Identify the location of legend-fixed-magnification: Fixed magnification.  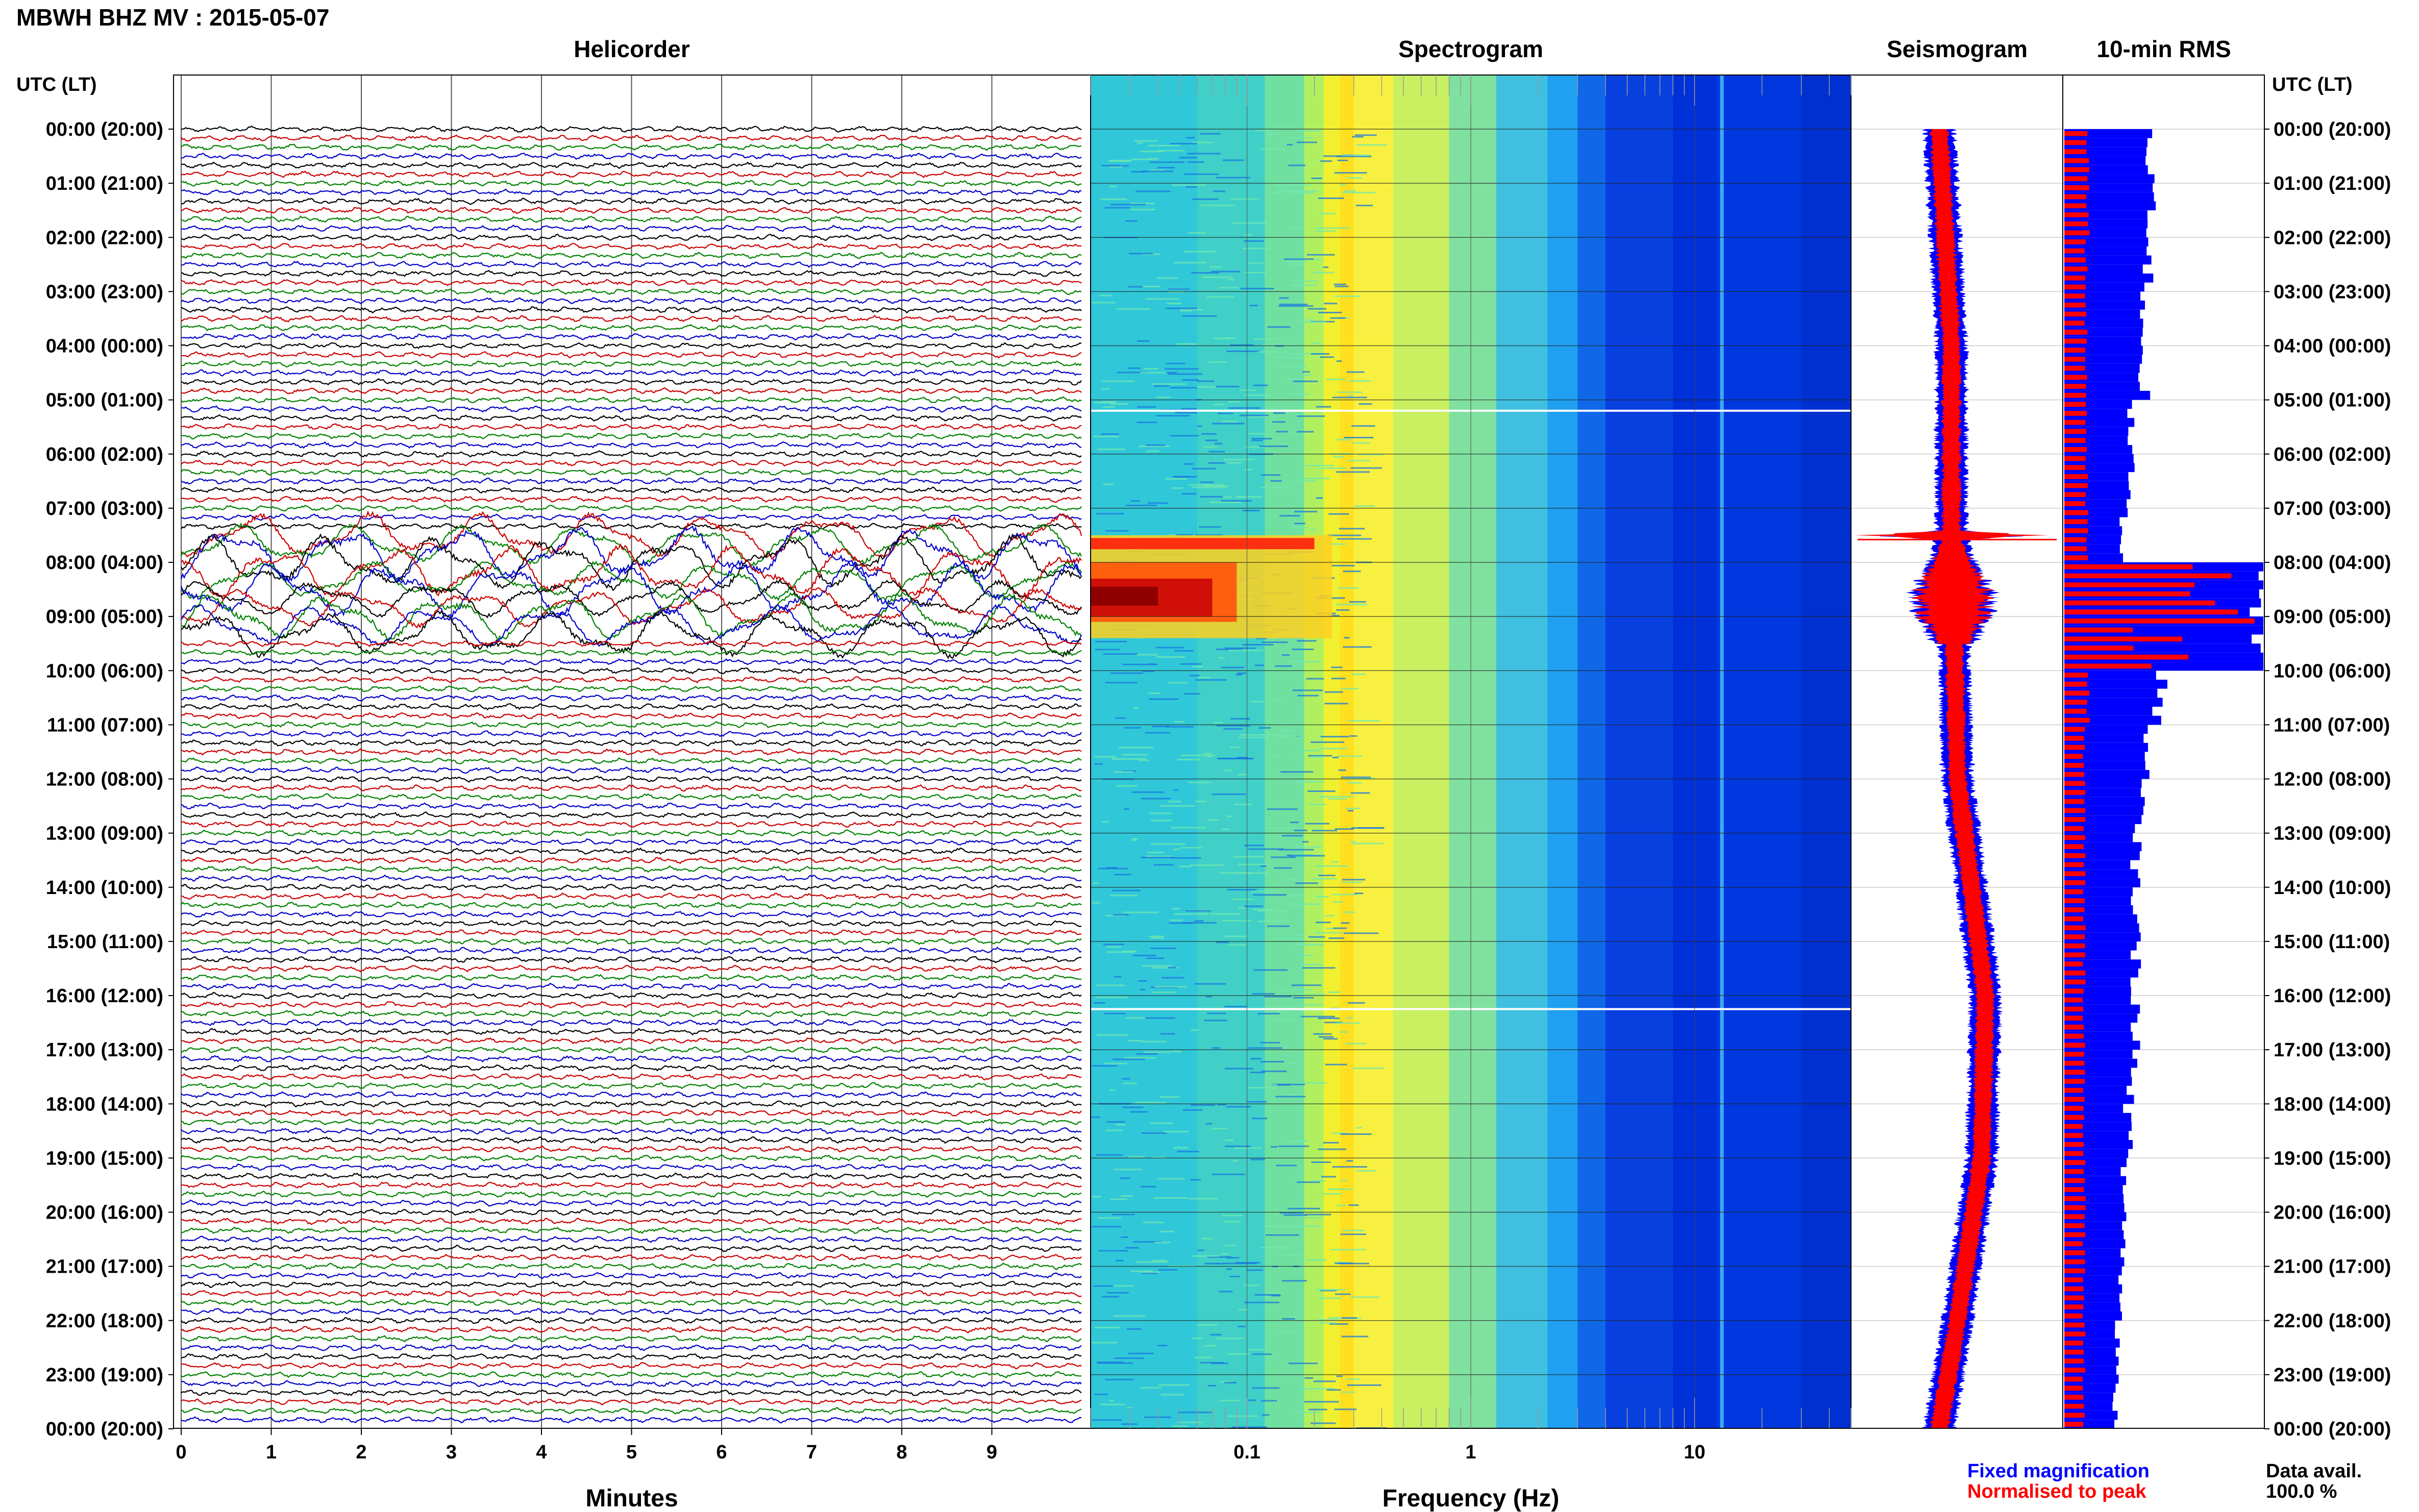
(2058, 1471).